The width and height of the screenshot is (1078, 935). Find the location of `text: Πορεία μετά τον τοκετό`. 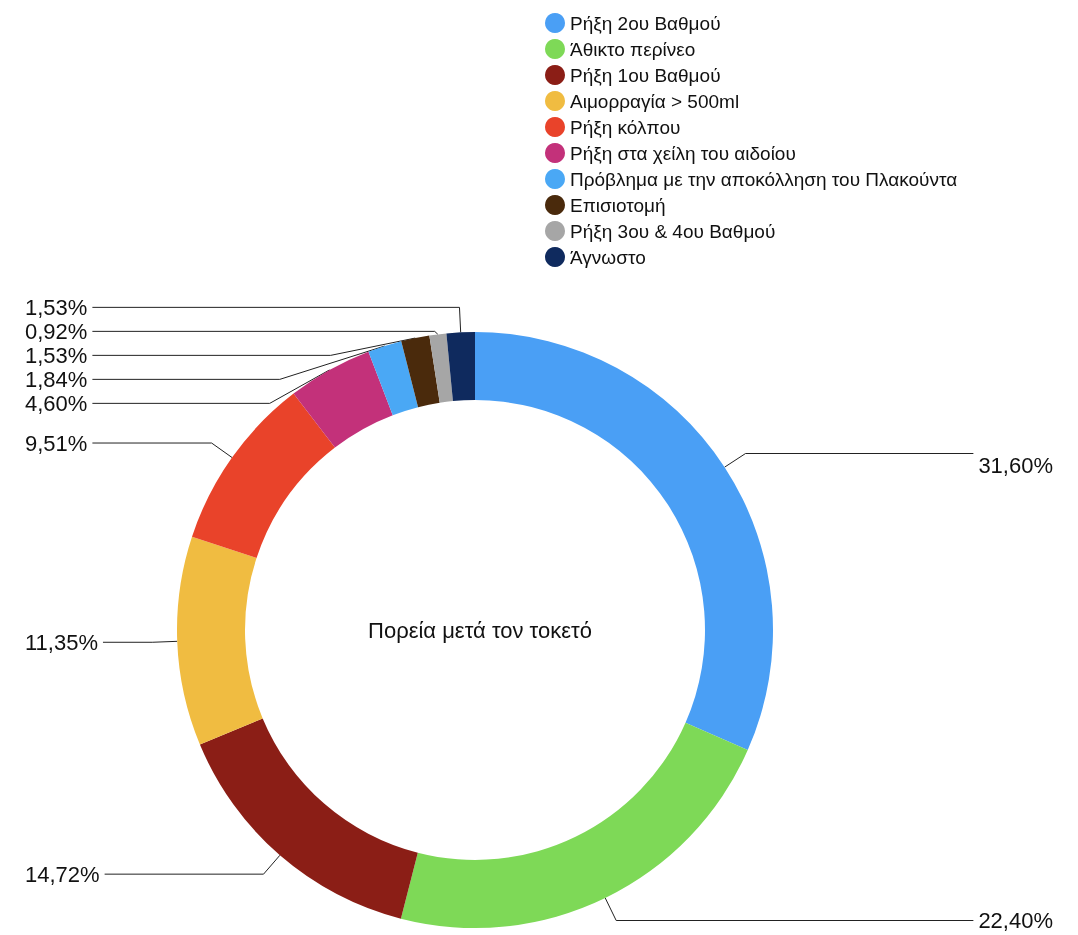

text: Πορεία μετά τον τοκετό is located at coordinates (480, 630).